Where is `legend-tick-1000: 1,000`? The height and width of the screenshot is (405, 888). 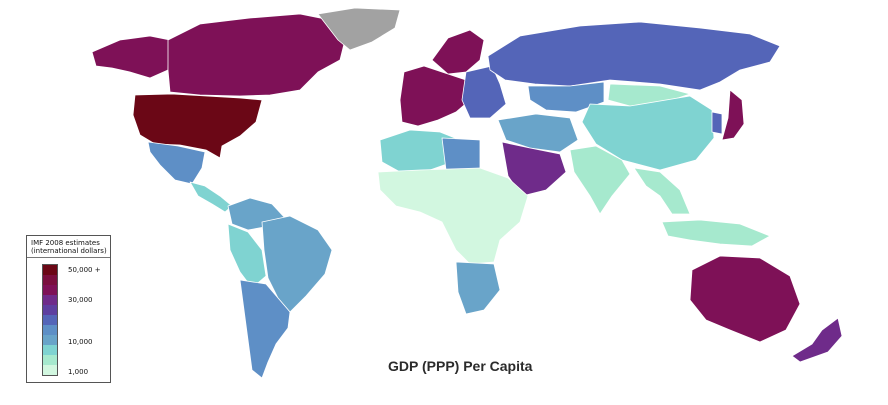
legend-tick-1000: 1,000 is located at coordinates (78, 372).